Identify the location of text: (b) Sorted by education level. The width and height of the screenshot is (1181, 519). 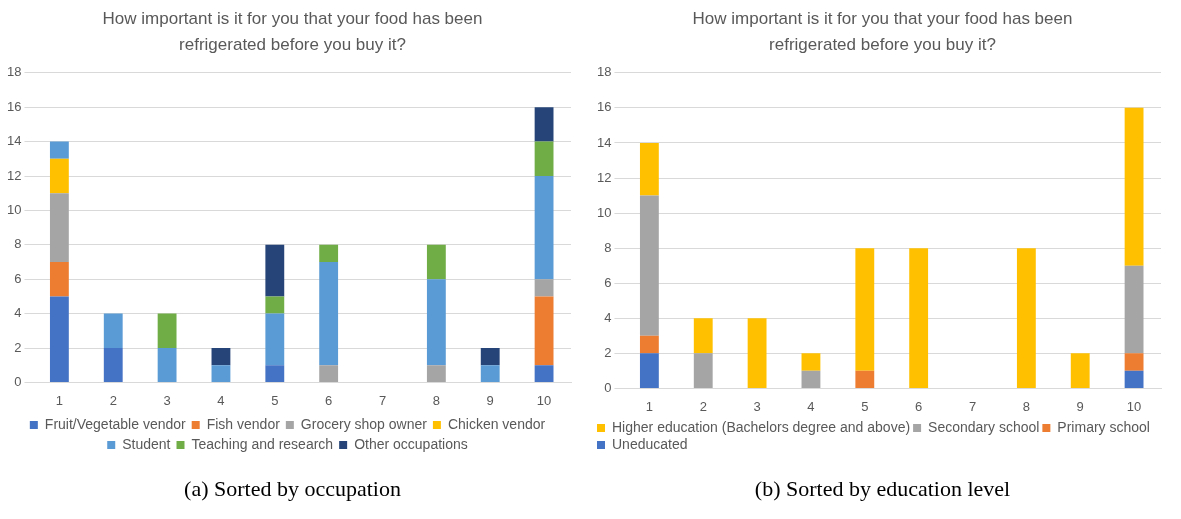
(882, 489).